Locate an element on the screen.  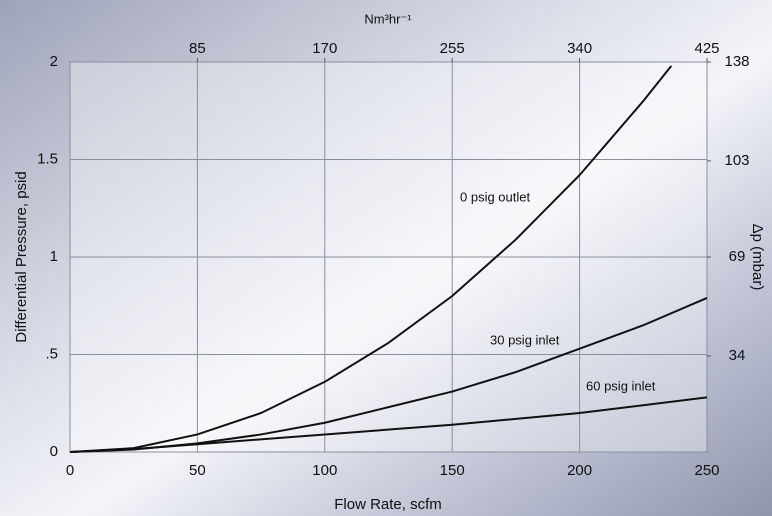
y2-tick-label: 138 is located at coordinates (736, 61).